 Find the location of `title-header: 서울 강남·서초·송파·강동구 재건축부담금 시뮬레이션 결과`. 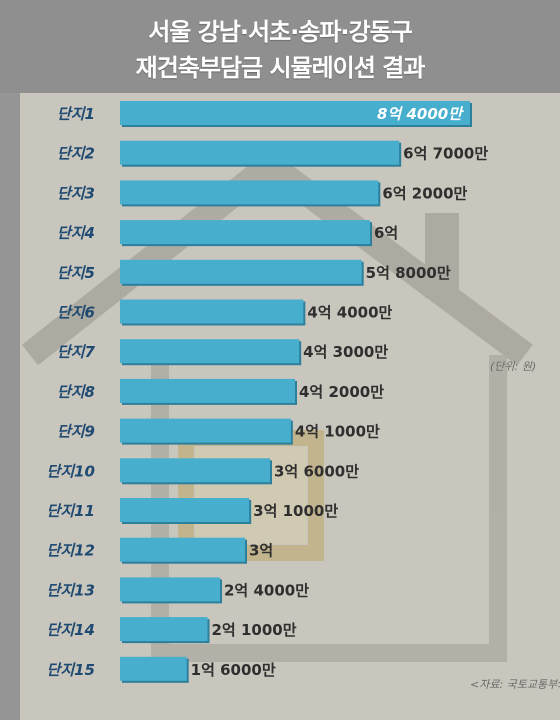

title-header: 서울 강남·서초·송파·강동구 재건축부담금 시뮬레이션 결과 is located at coordinates (280, 46).